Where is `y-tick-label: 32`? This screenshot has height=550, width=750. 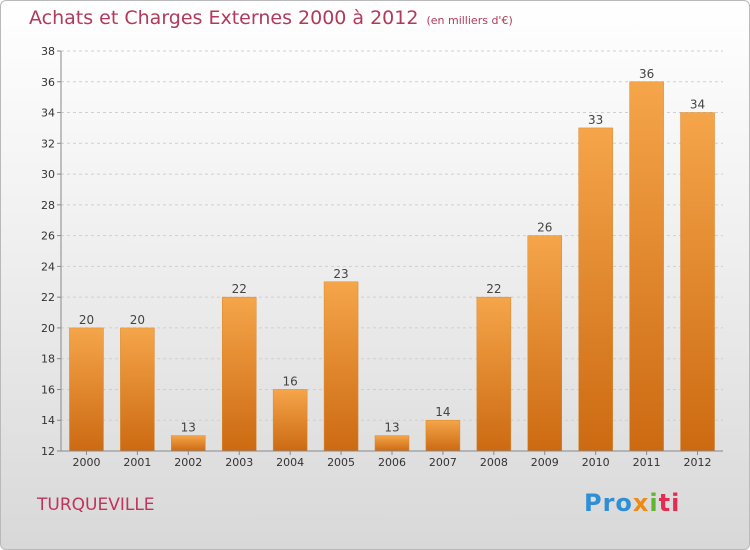 y-tick-label: 32 is located at coordinates (48, 143).